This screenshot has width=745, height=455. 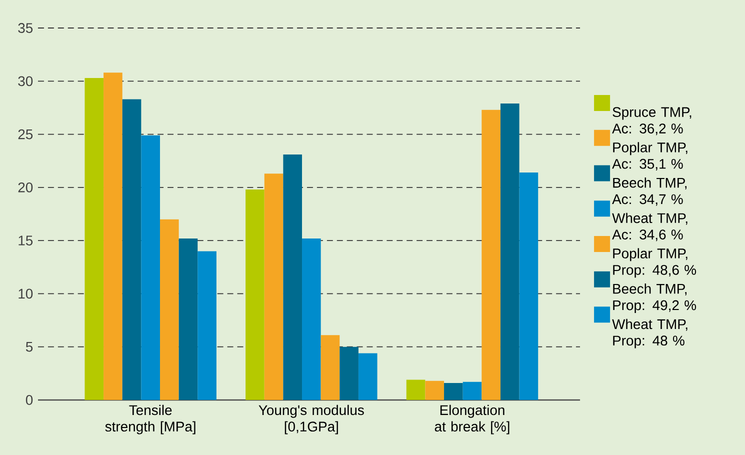 What do you see at coordinates (654, 298) in the screenshot?
I see `legend-label: Beech TMP, Prop: 49,2 %` at bounding box center [654, 298].